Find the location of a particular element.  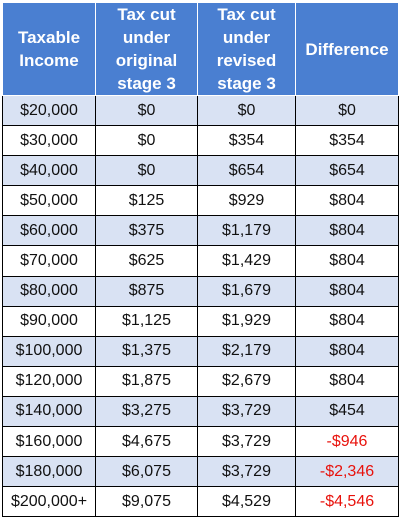

header-line: Difference is located at coordinates (347, 49).